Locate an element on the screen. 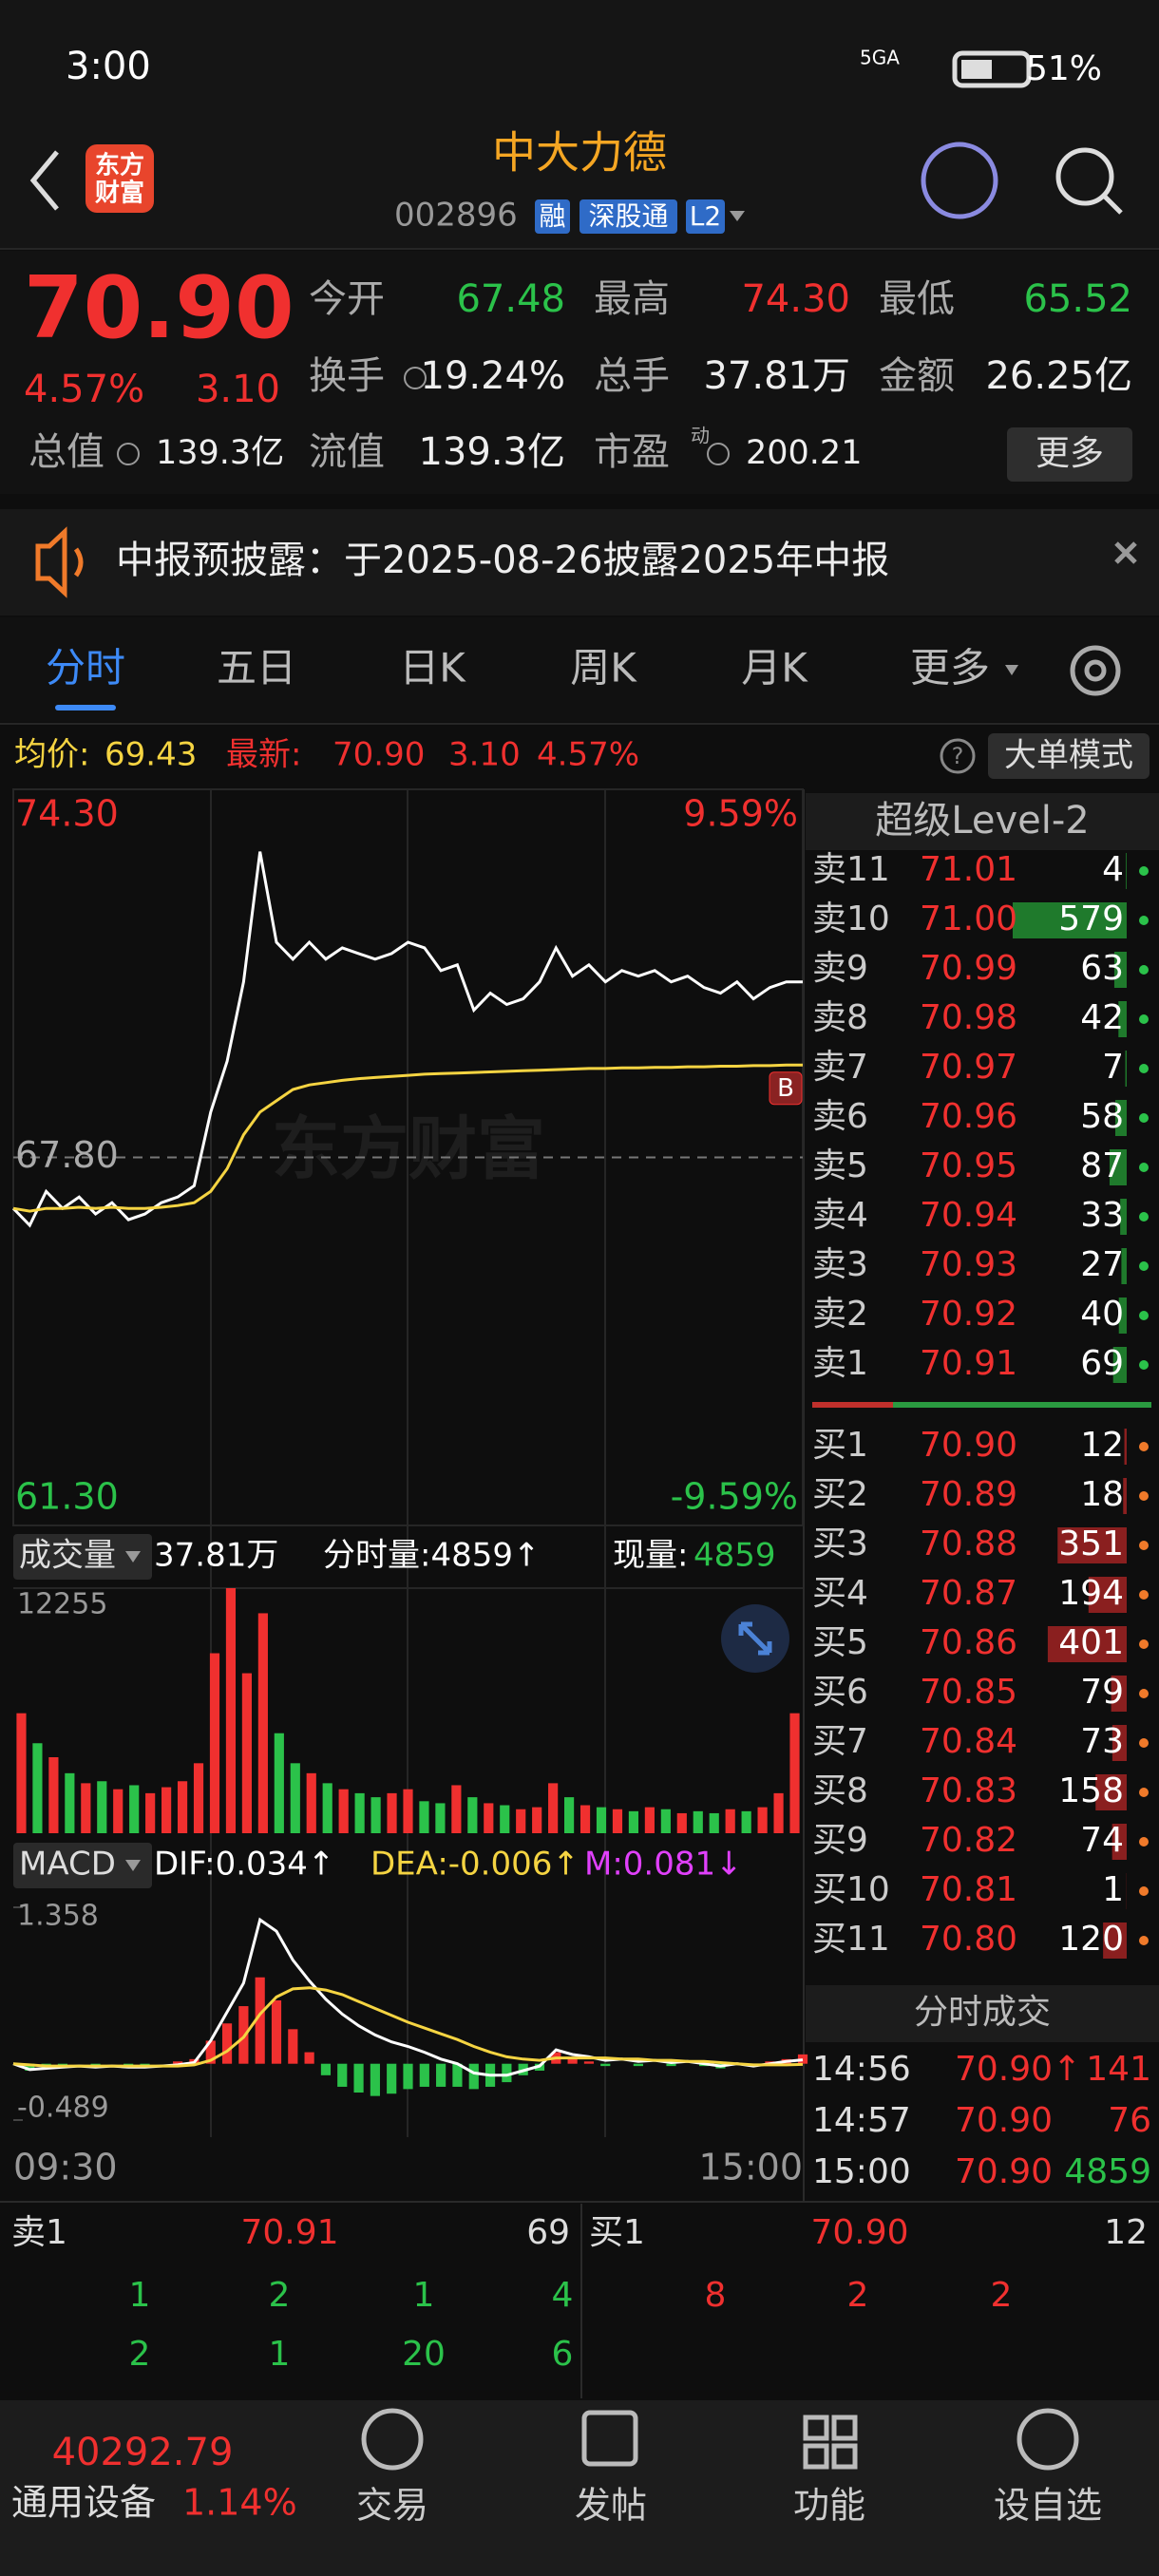 The width and height of the screenshot is (1159, 2576). book-qty: 12 is located at coordinates (1102, 1445).